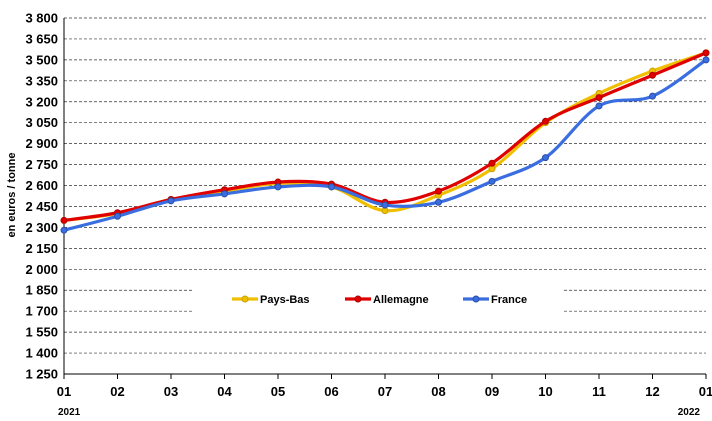 Image resolution: width=712 pixels, height=421 pixels. I want to click on legend-item-pays-bas: Pays-Bas, so click(271, 300).